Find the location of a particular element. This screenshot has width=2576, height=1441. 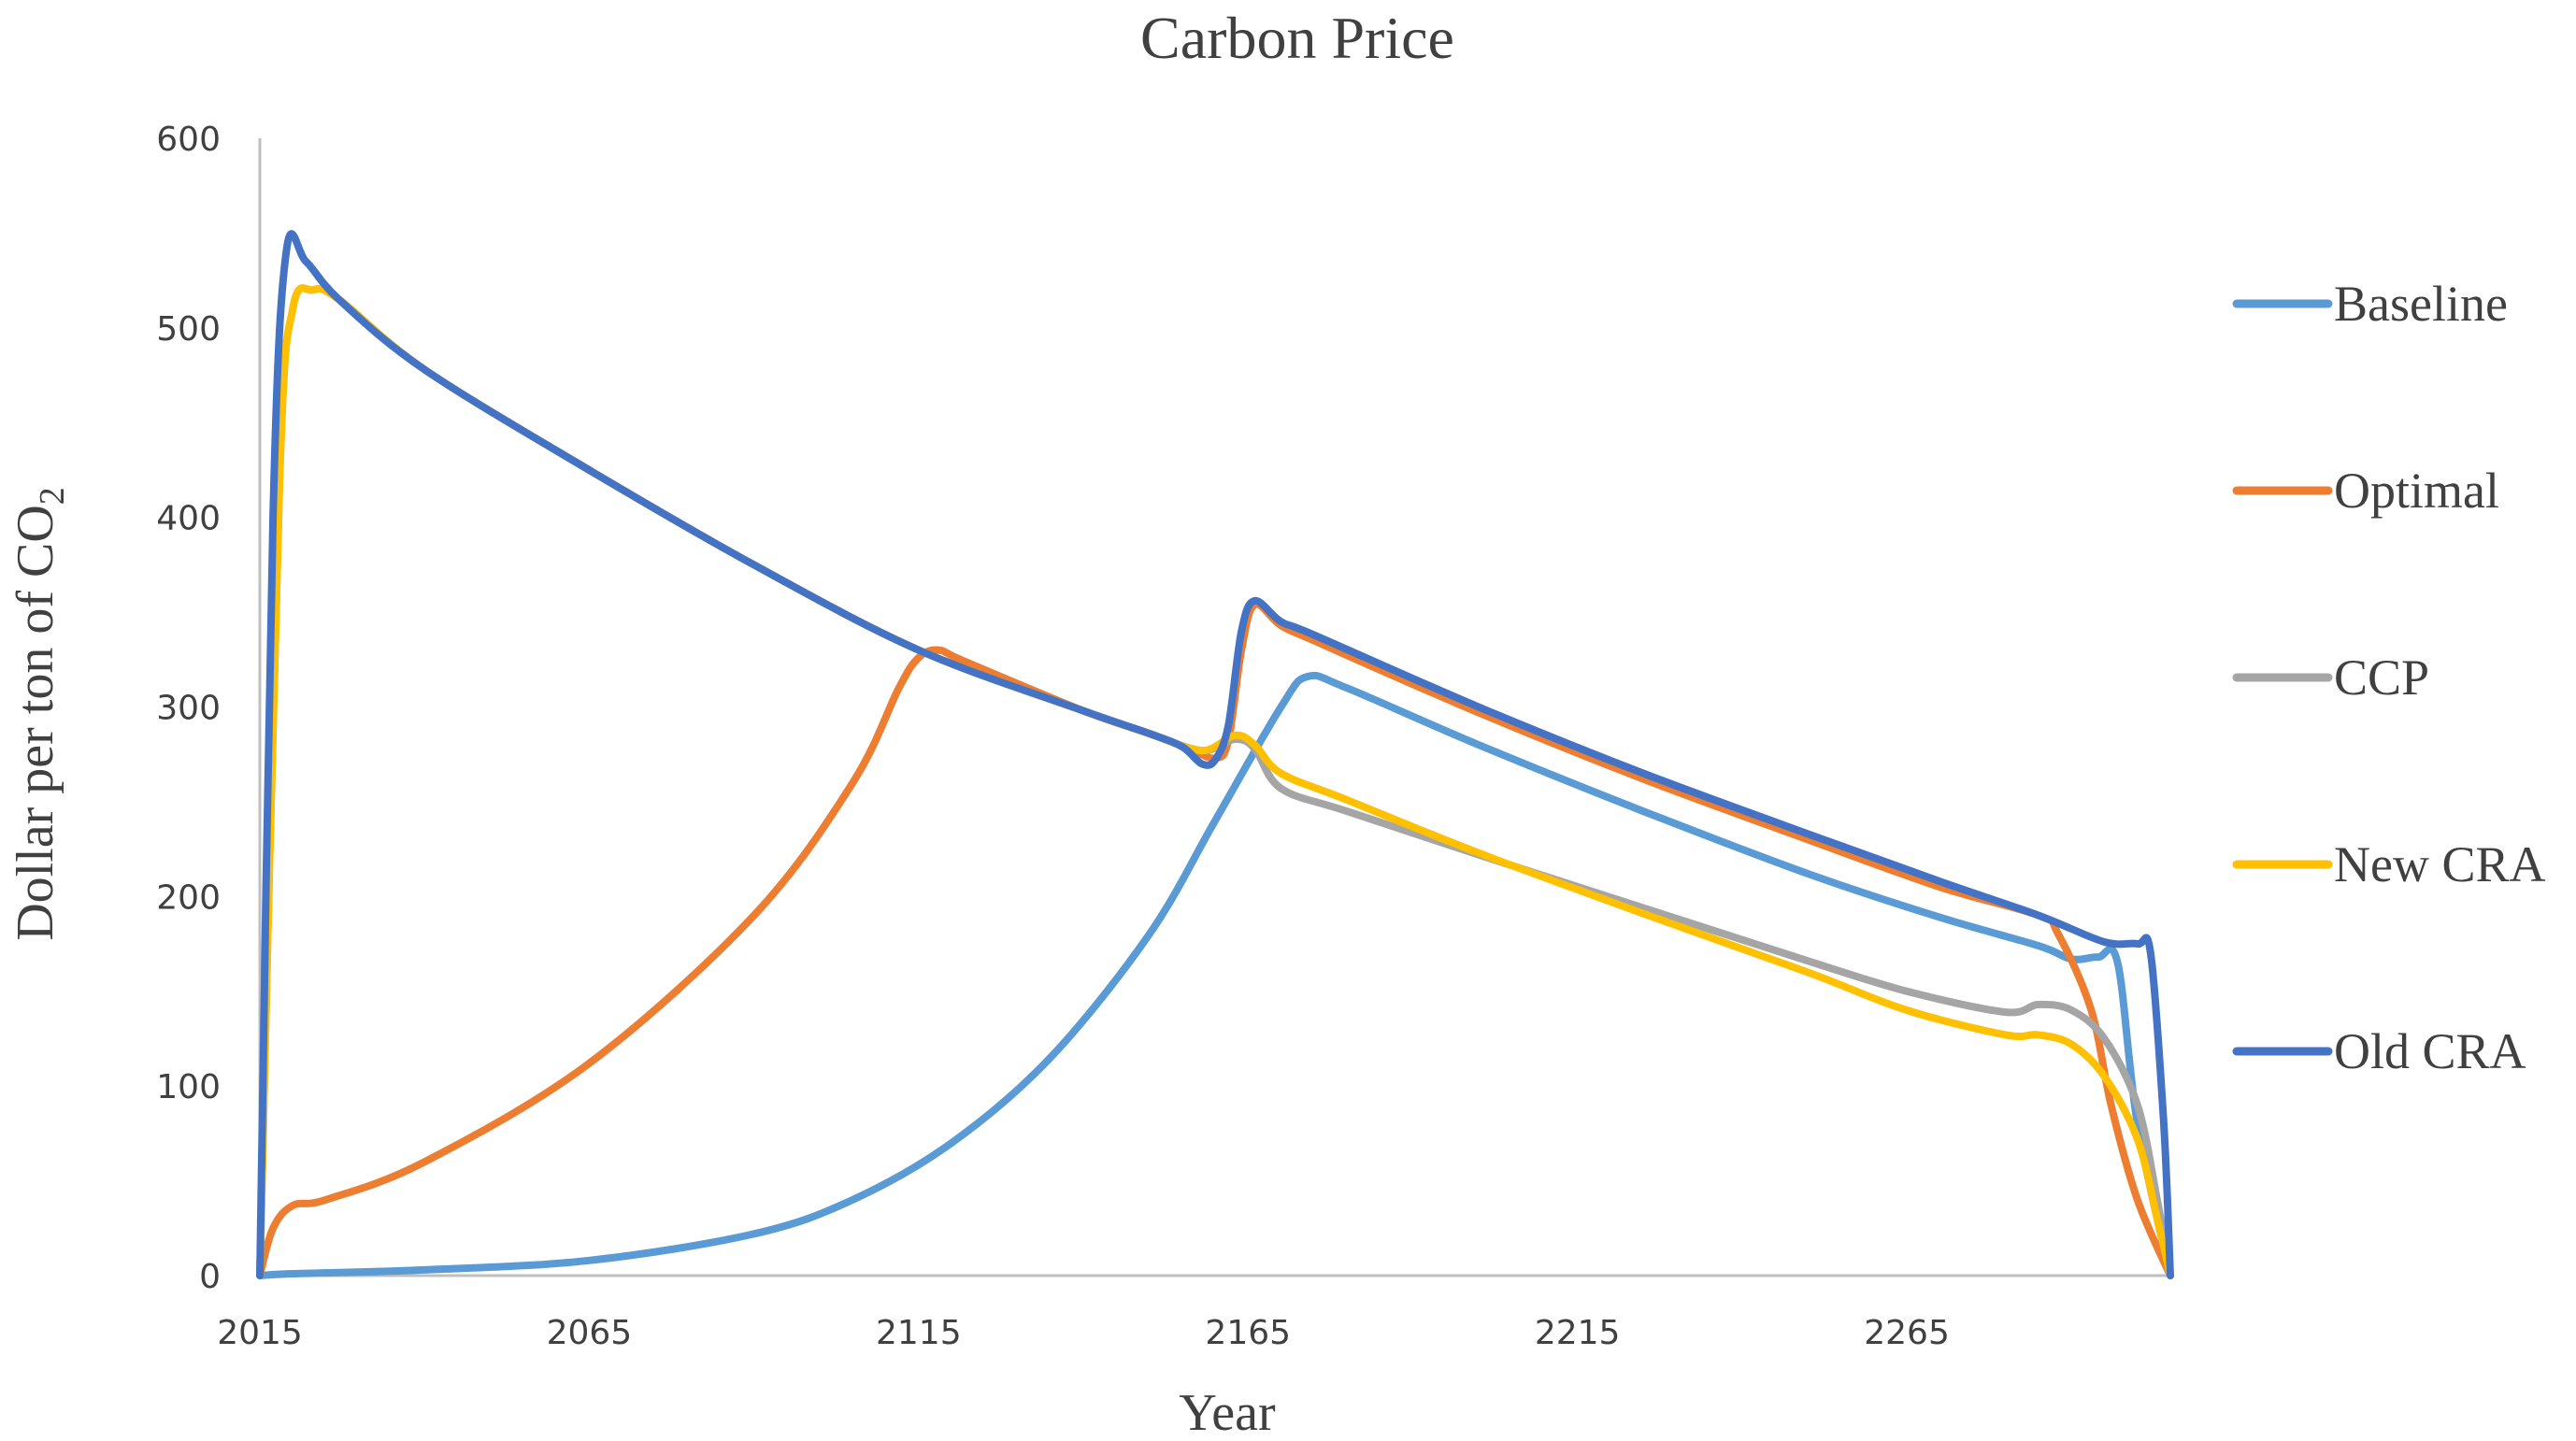

y-axis-ticks: 0 100 200 300 400 500 600 is located at coordinates (188, 708).